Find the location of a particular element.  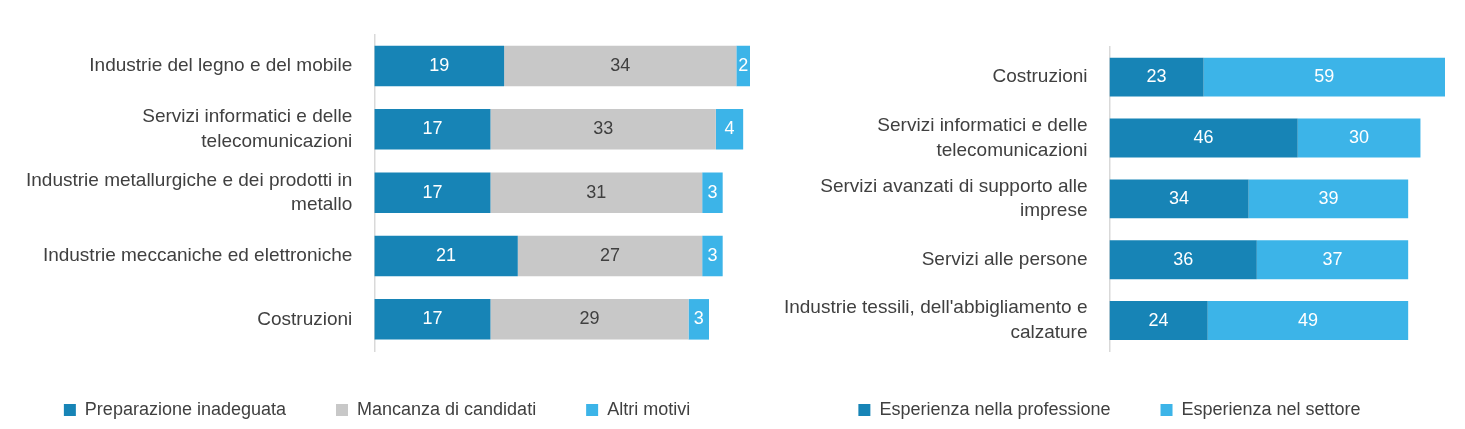

data-label: 46 is located at coordinates (1203, 136).